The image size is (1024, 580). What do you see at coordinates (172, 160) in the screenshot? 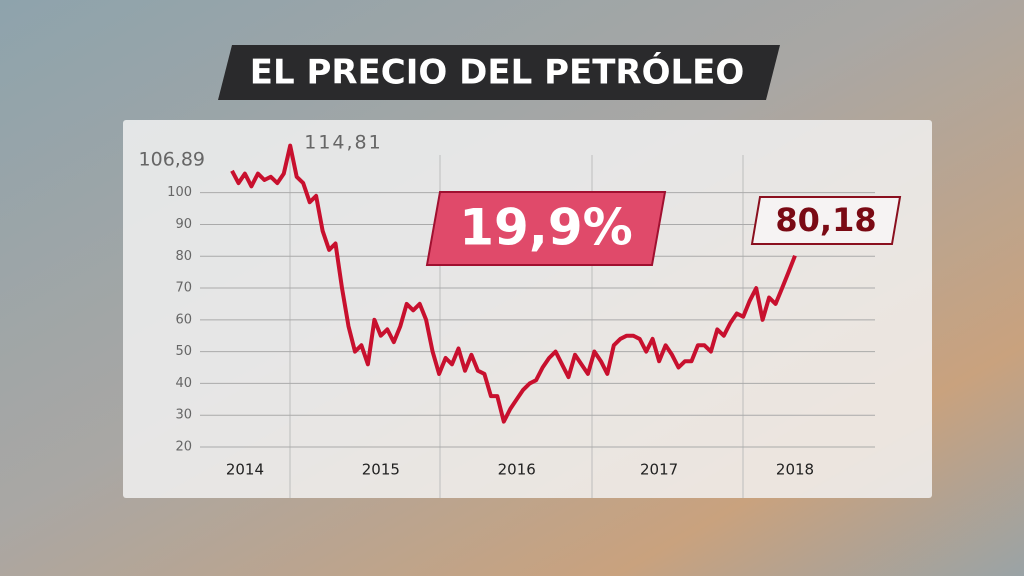
I see `value-label: 106,89` at bounding box center [172, 160].